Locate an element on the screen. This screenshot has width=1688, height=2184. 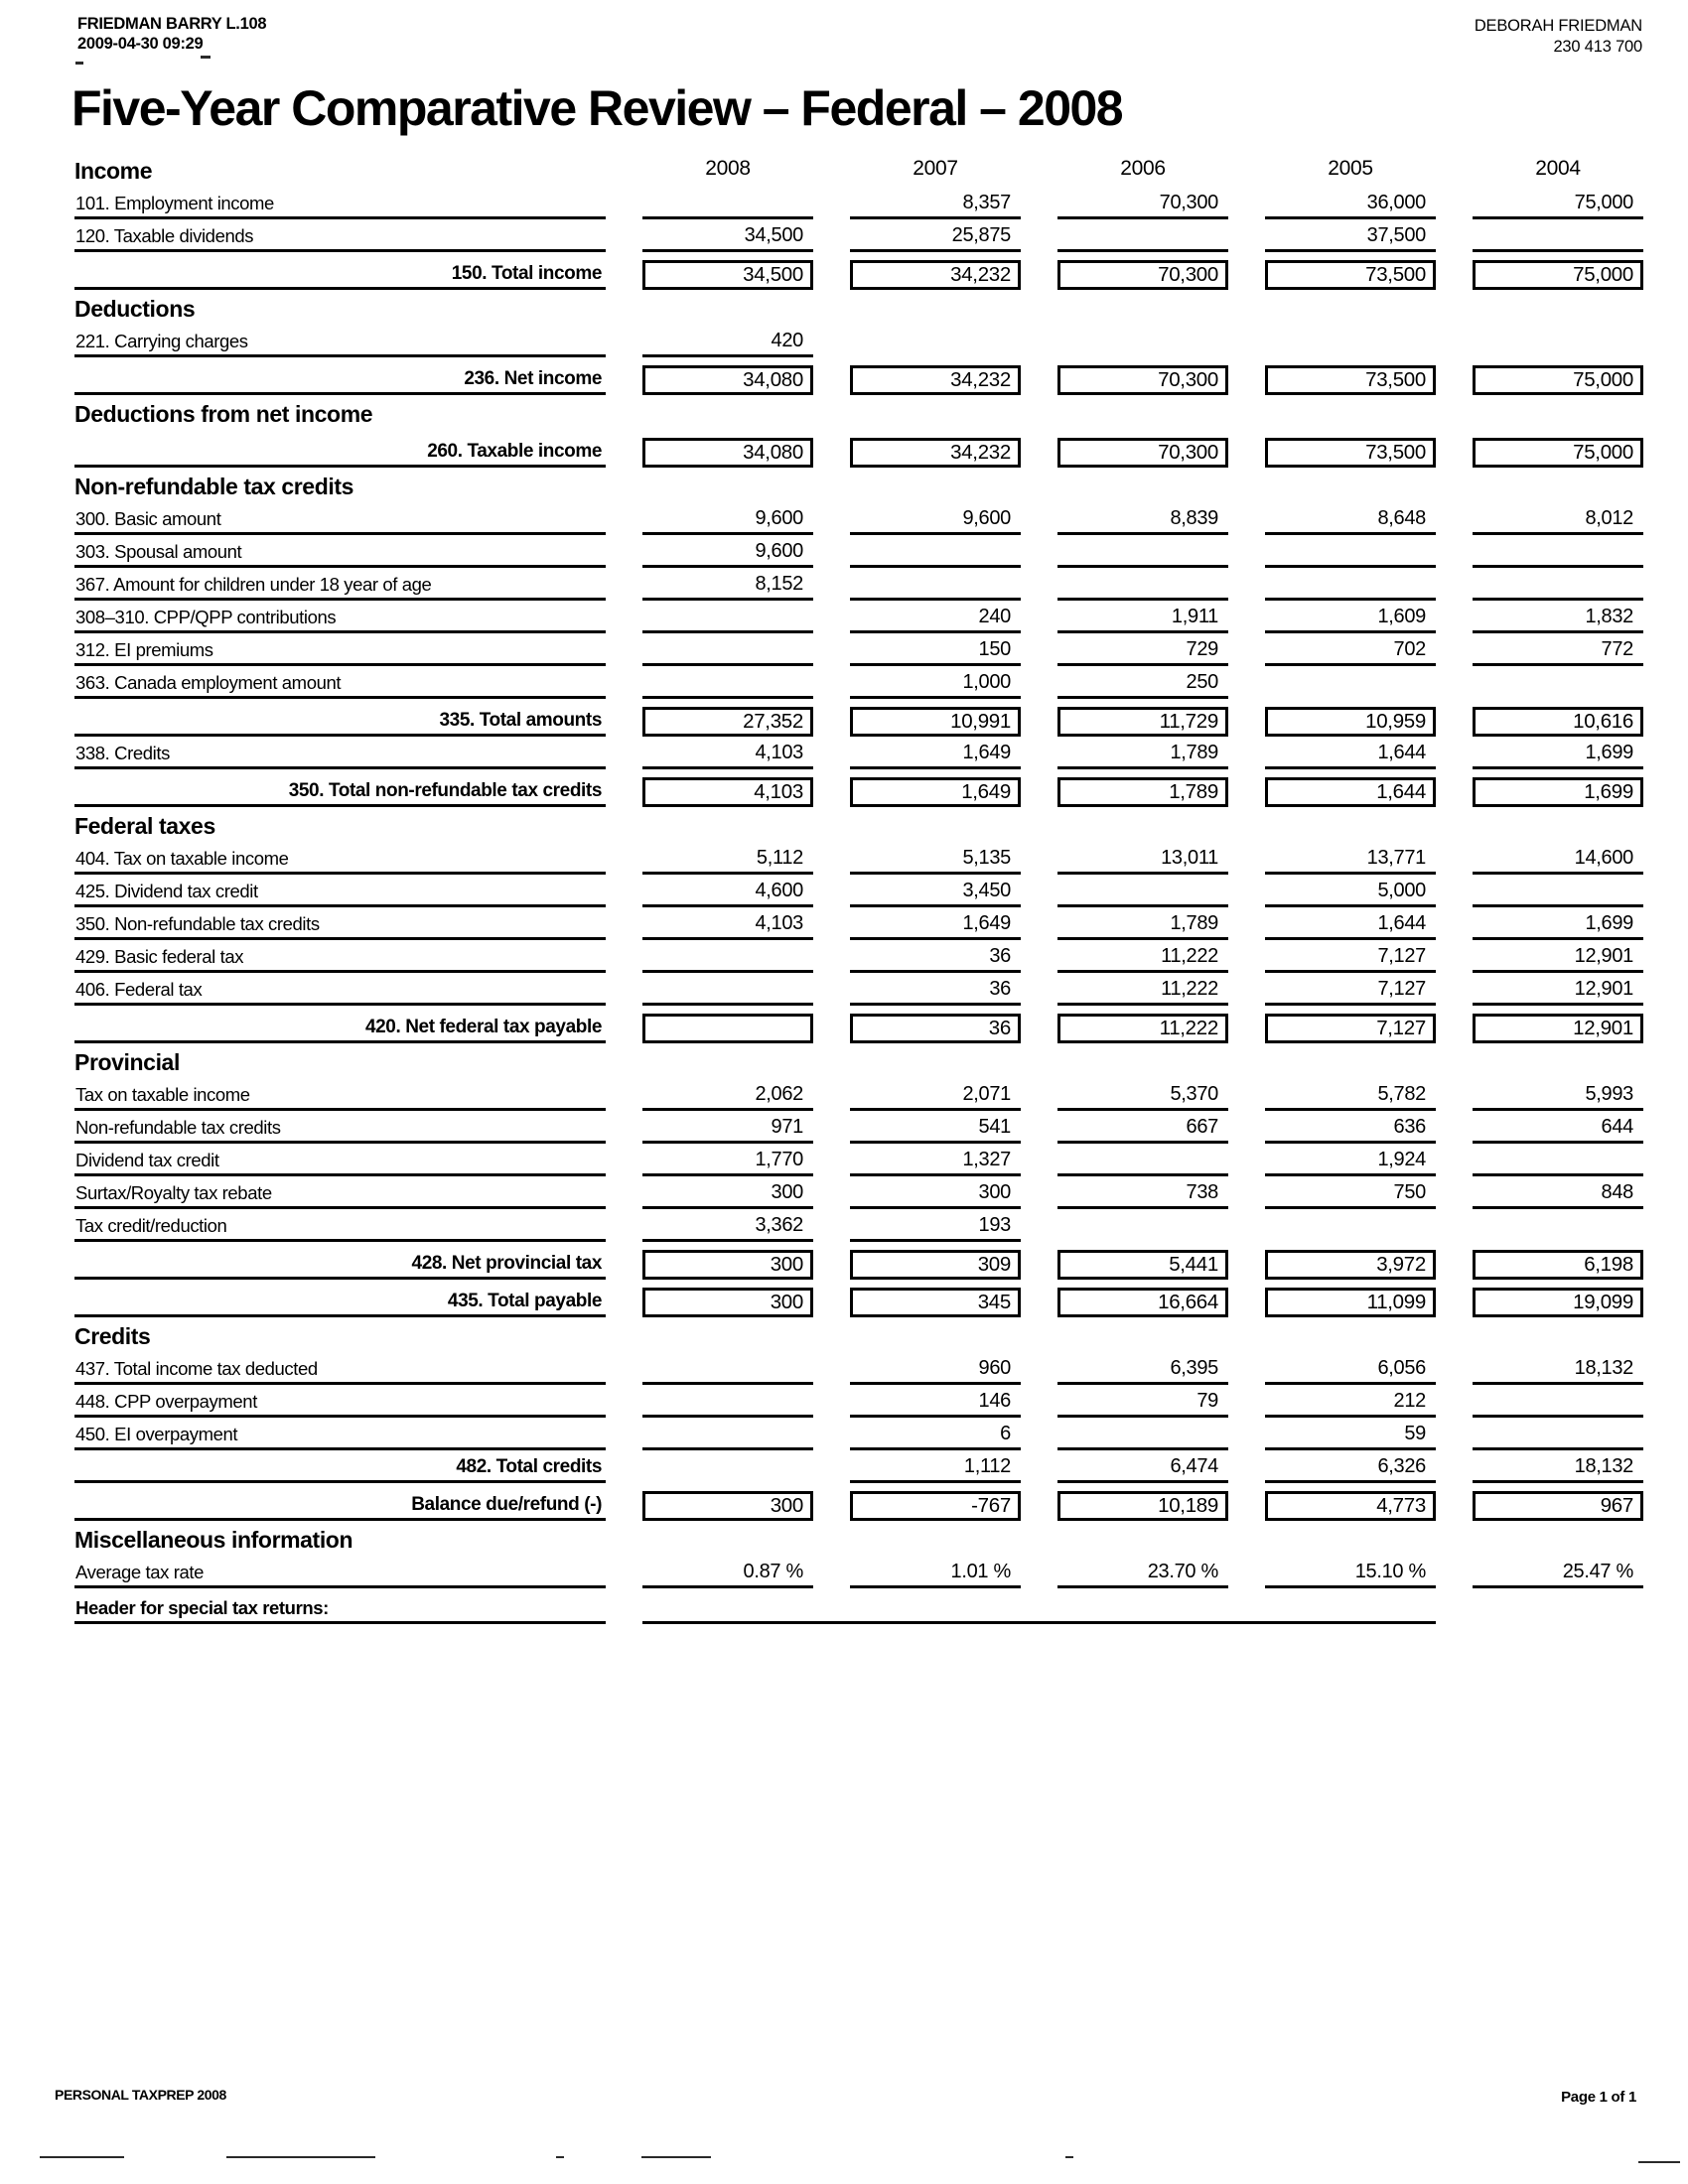
row-label: 420. Net federal tax payable is located at coordinates (340, 1030).